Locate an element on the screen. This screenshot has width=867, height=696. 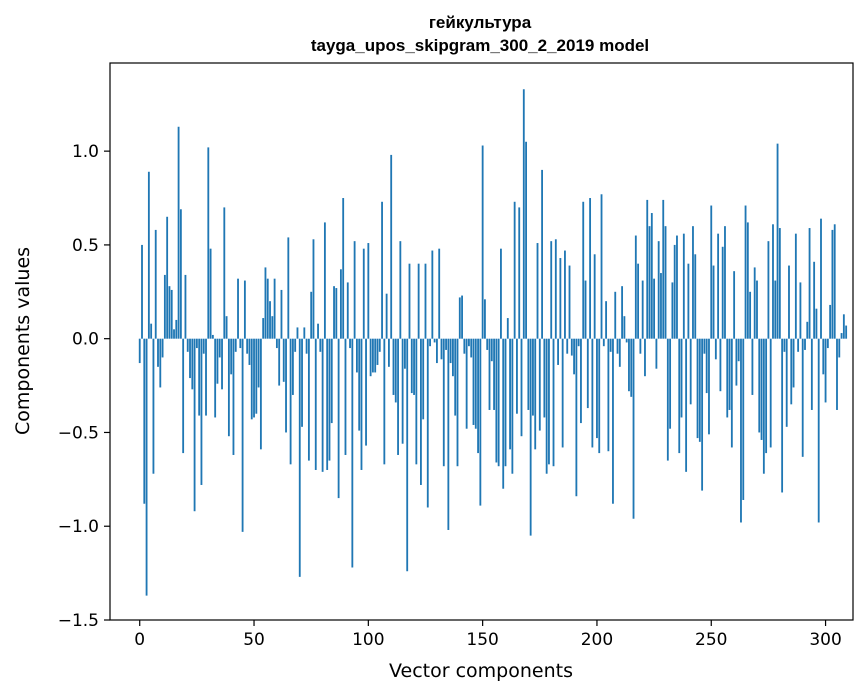
x-tick-label: 0 is located at coordinates (139, 640).